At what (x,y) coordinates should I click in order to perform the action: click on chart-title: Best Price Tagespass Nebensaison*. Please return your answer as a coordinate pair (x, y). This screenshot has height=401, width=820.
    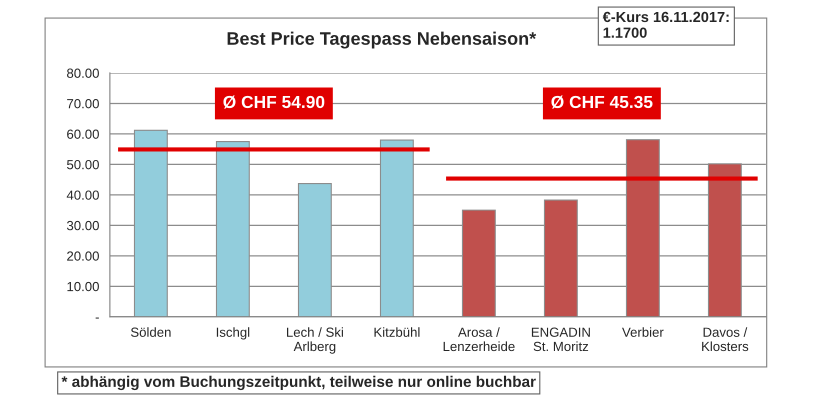
    Looking at the image, I should click on (382, 40).